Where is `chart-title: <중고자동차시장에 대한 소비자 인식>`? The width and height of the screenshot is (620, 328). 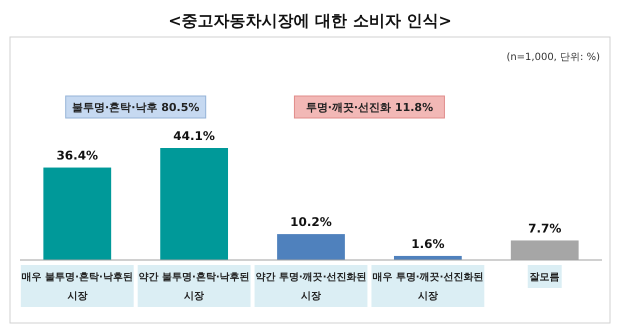
chart-title: <중고자동차시장에 대한 소비자 인식> is located at coordinates (310, 20).